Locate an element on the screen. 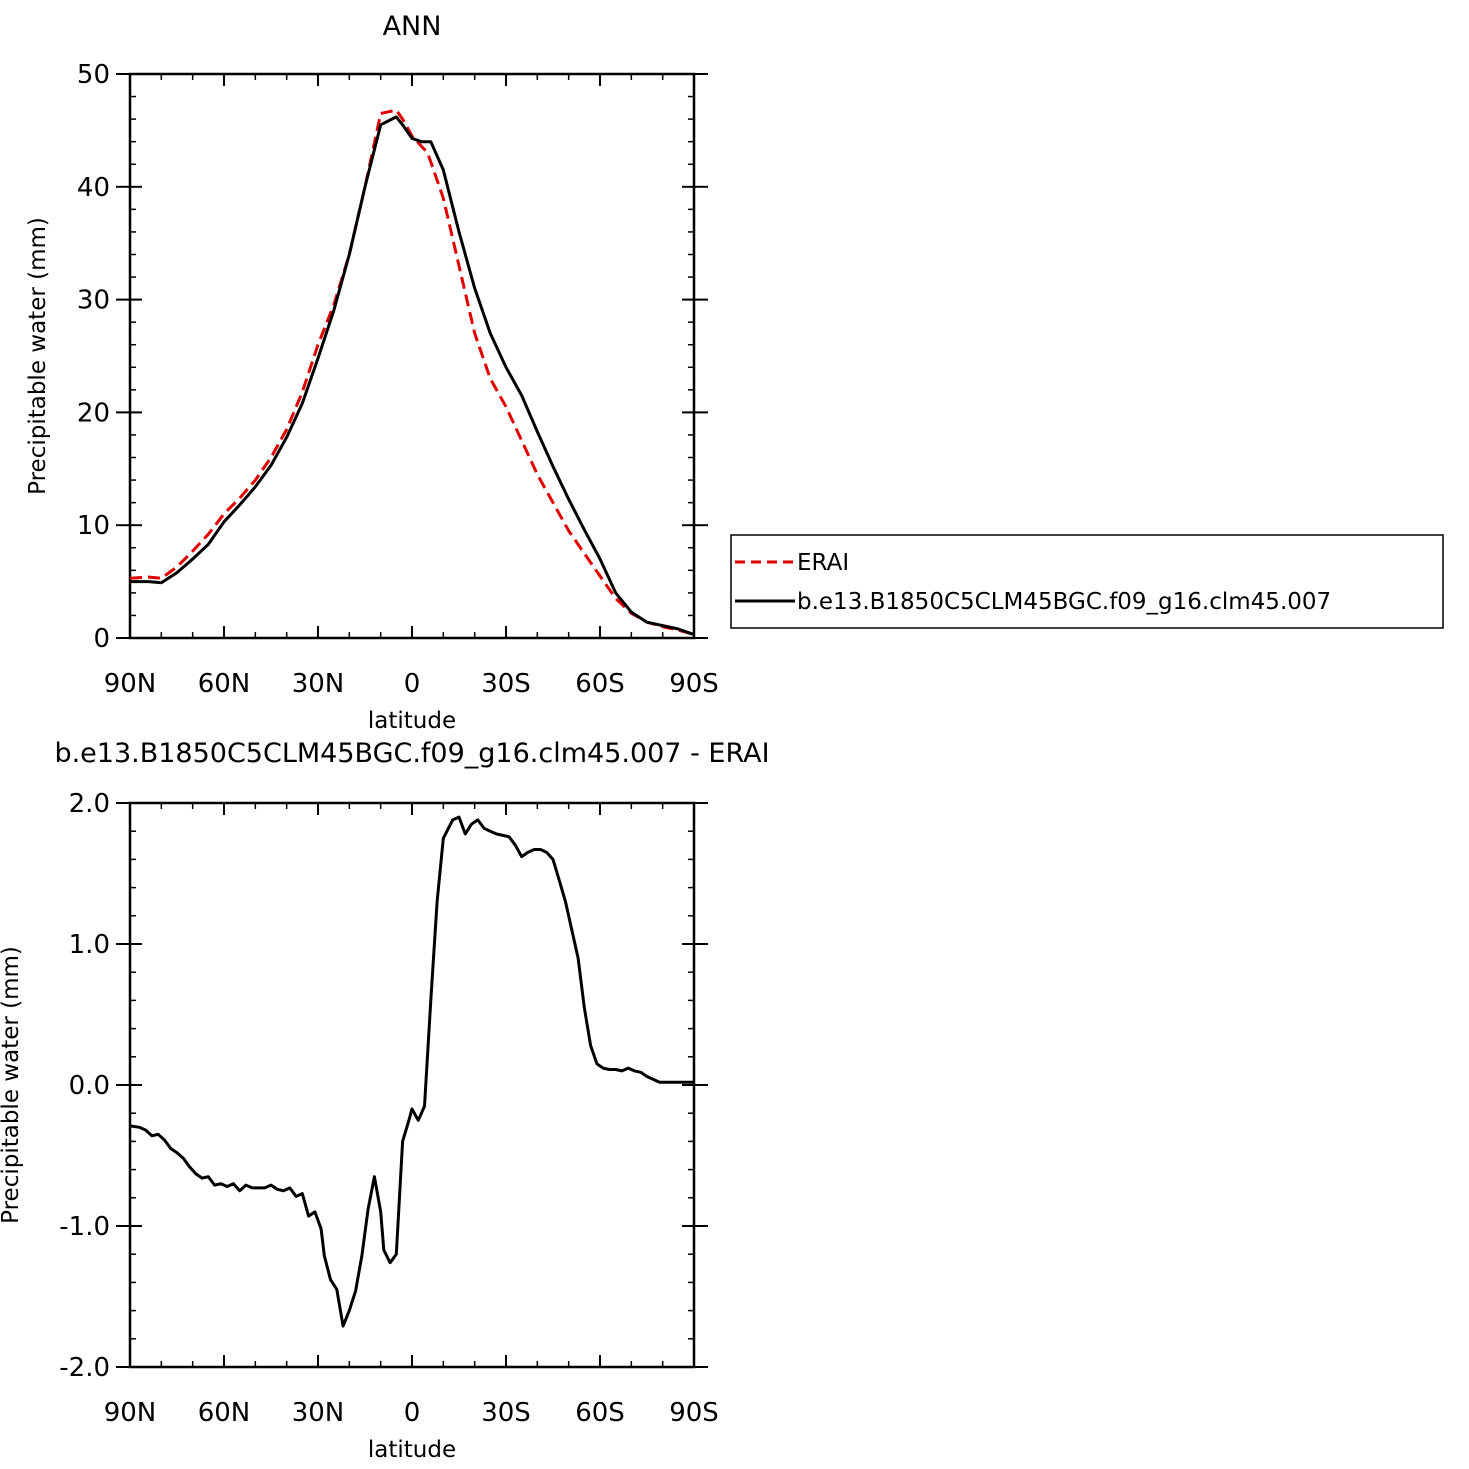  legend-box is located at coordinates (1087, 581).